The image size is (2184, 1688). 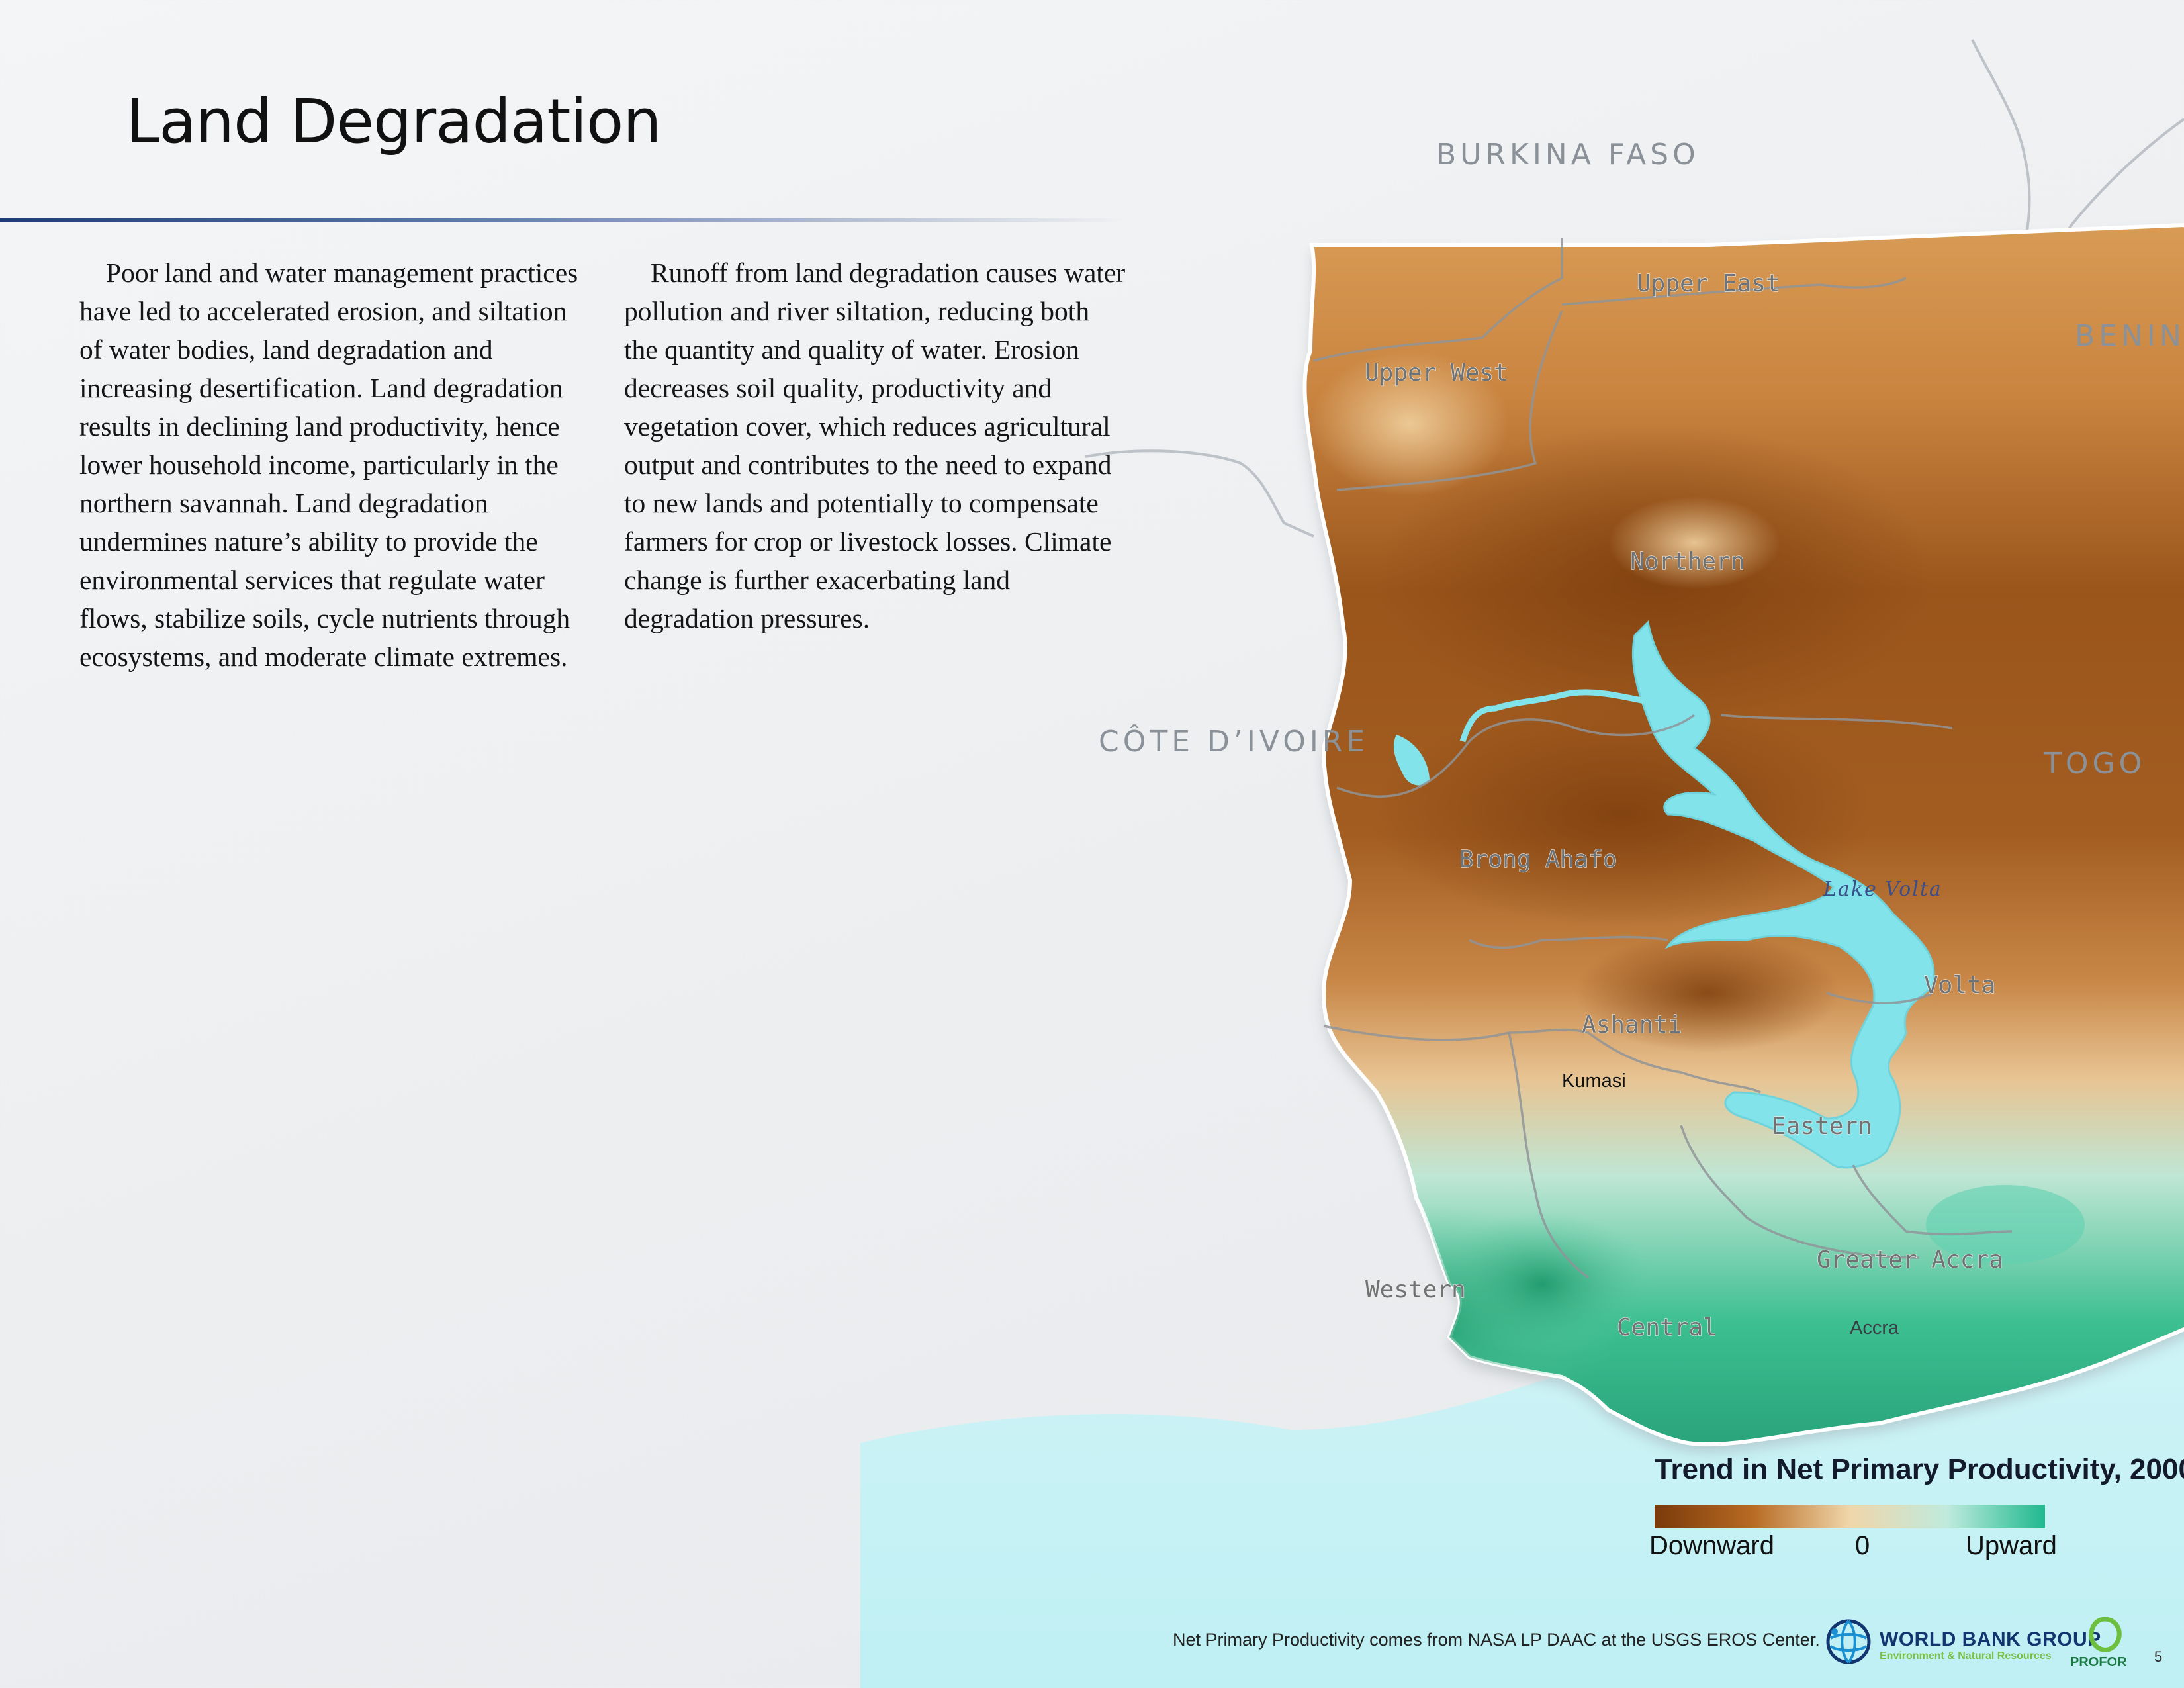 I want to click on world-bank-group-name: WORLD BANK GROUP, so click(x=1991, y=1639).